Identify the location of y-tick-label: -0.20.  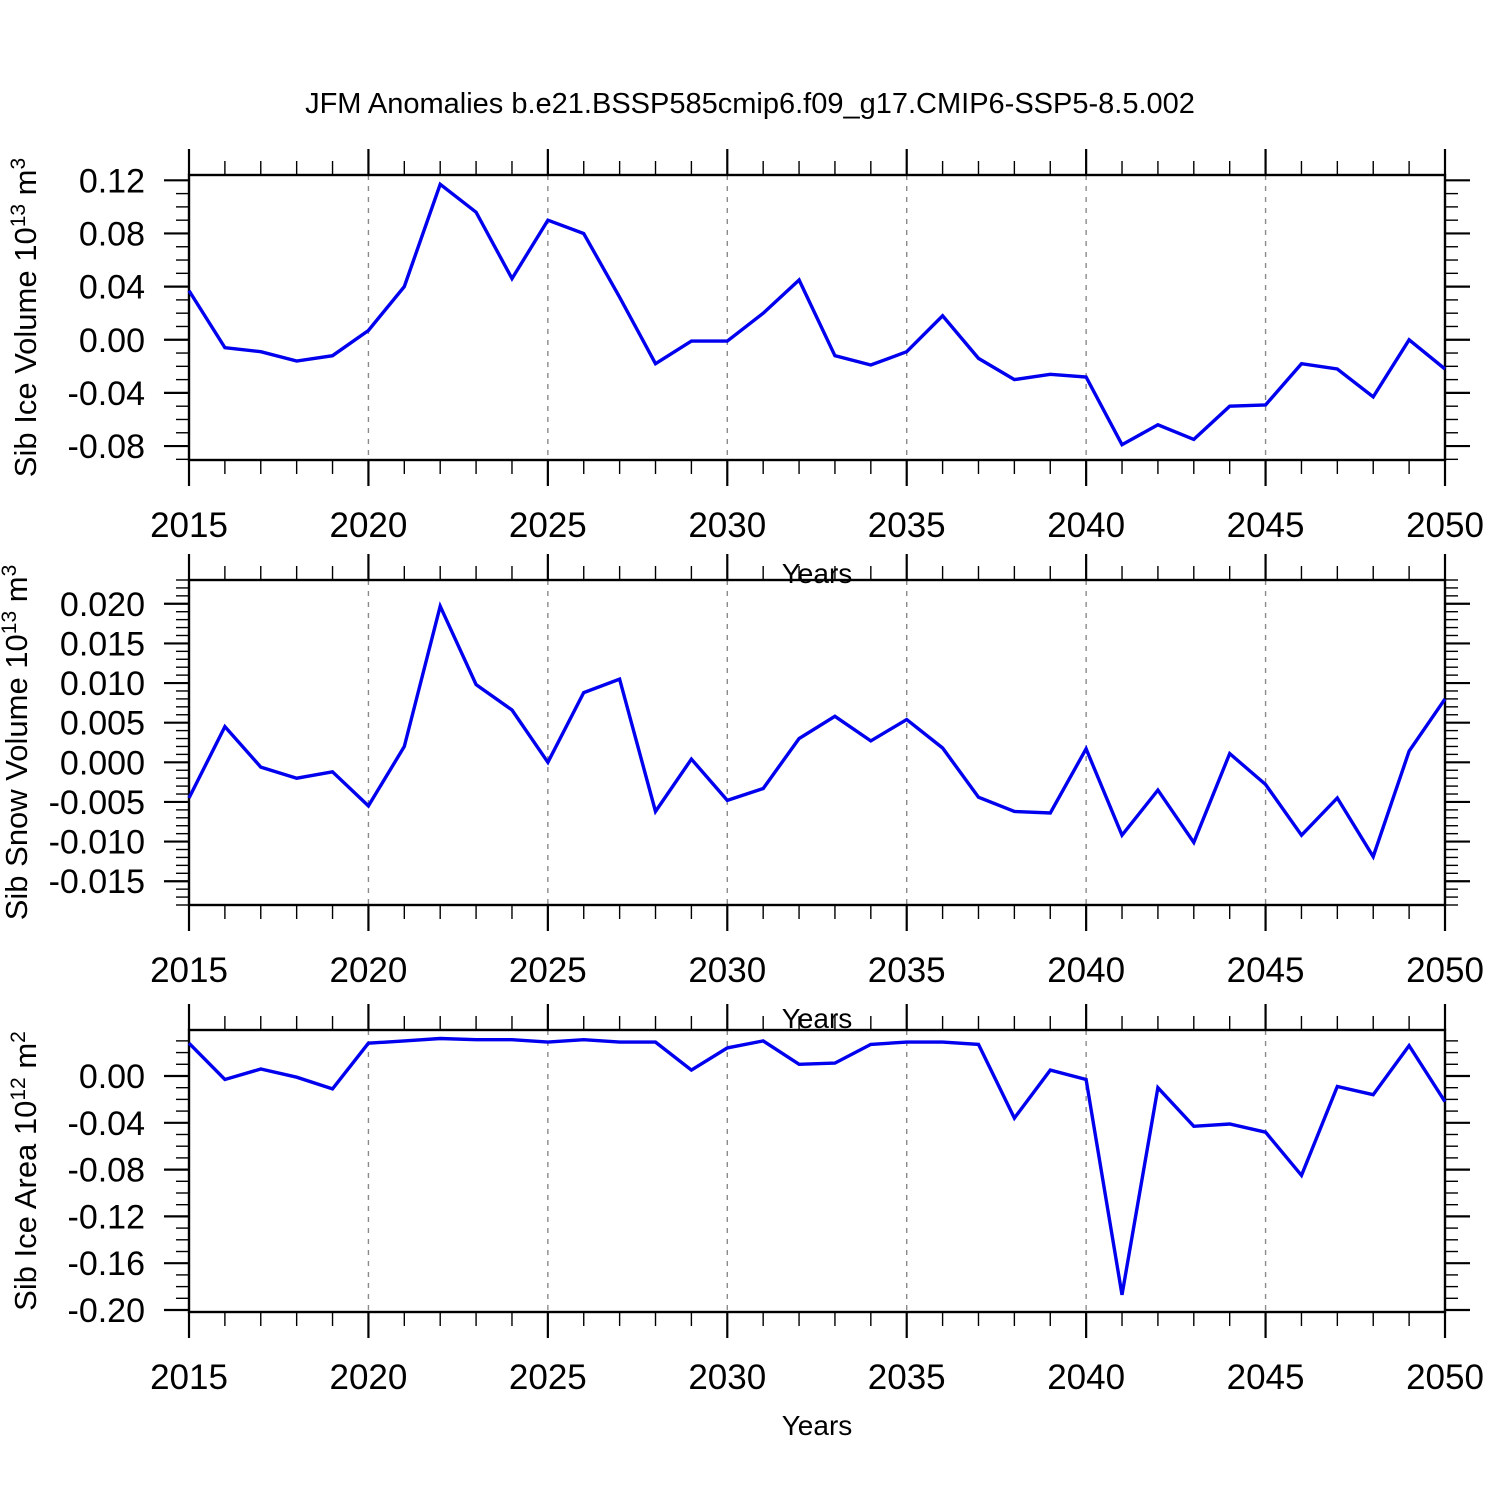
(107, 1311).